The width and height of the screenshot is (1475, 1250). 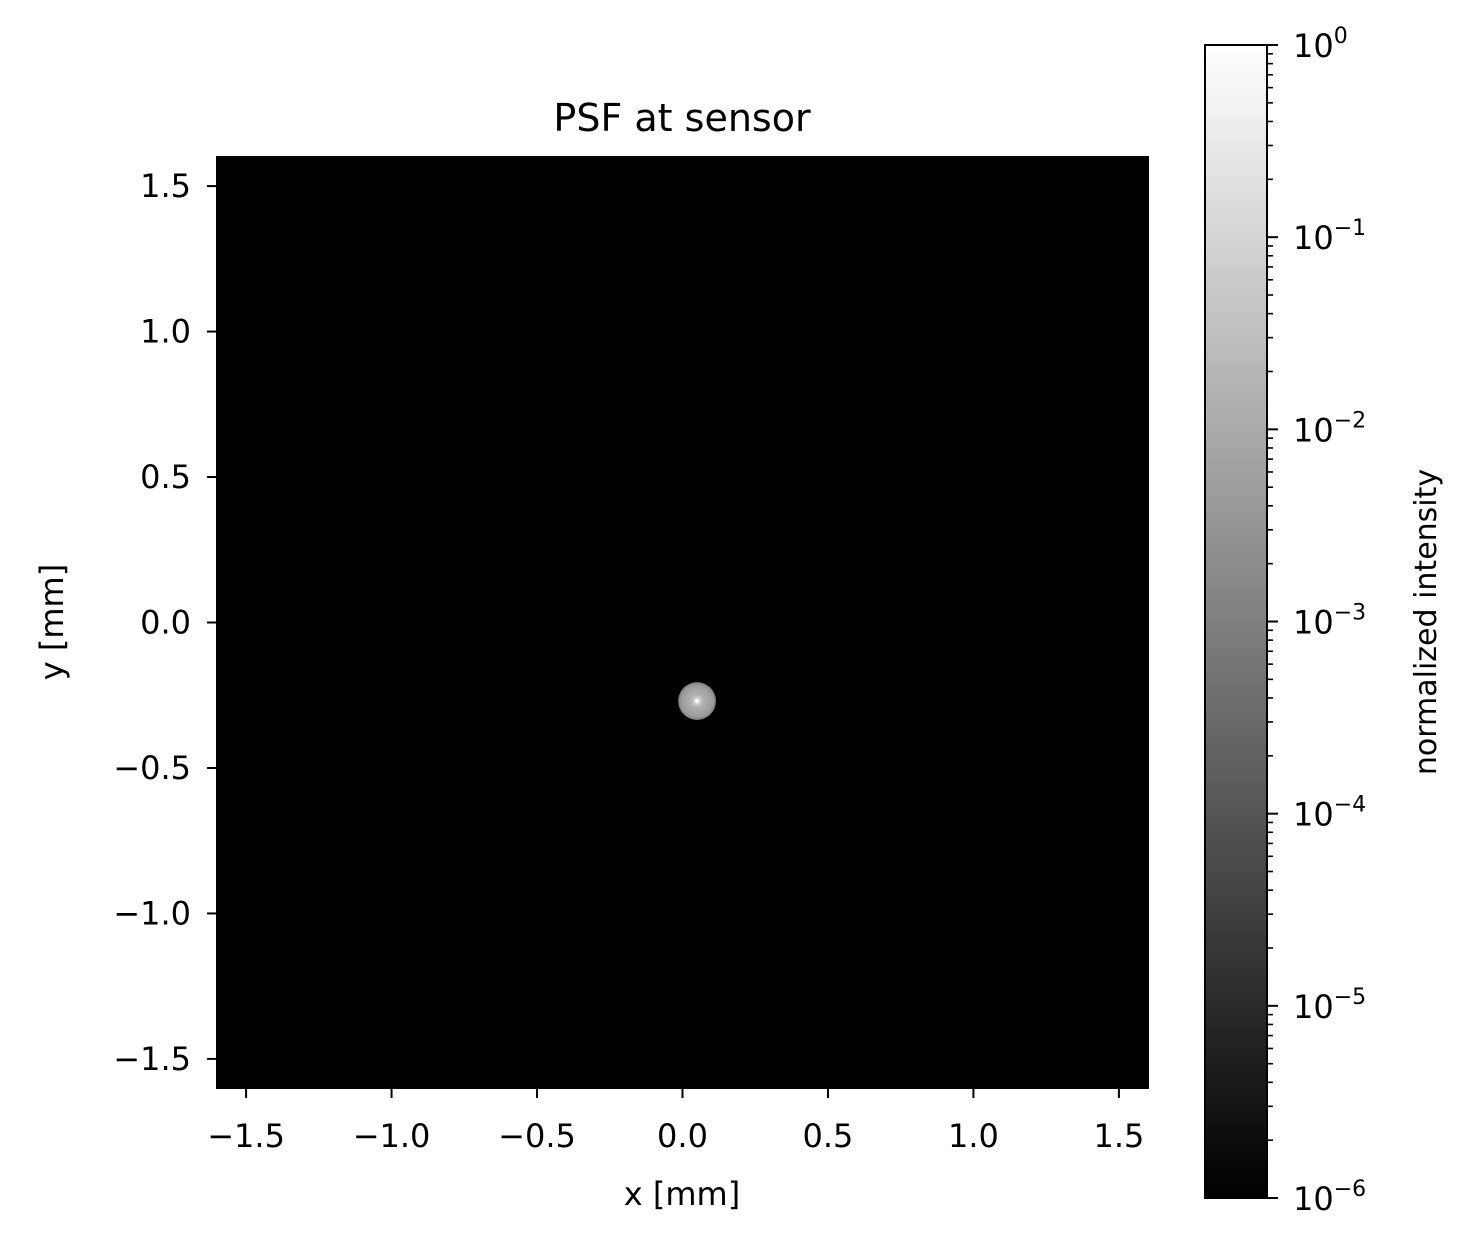 I want to click on colorbar-tick-label: 10⁻⁶, so click(x=1329, y=1197).